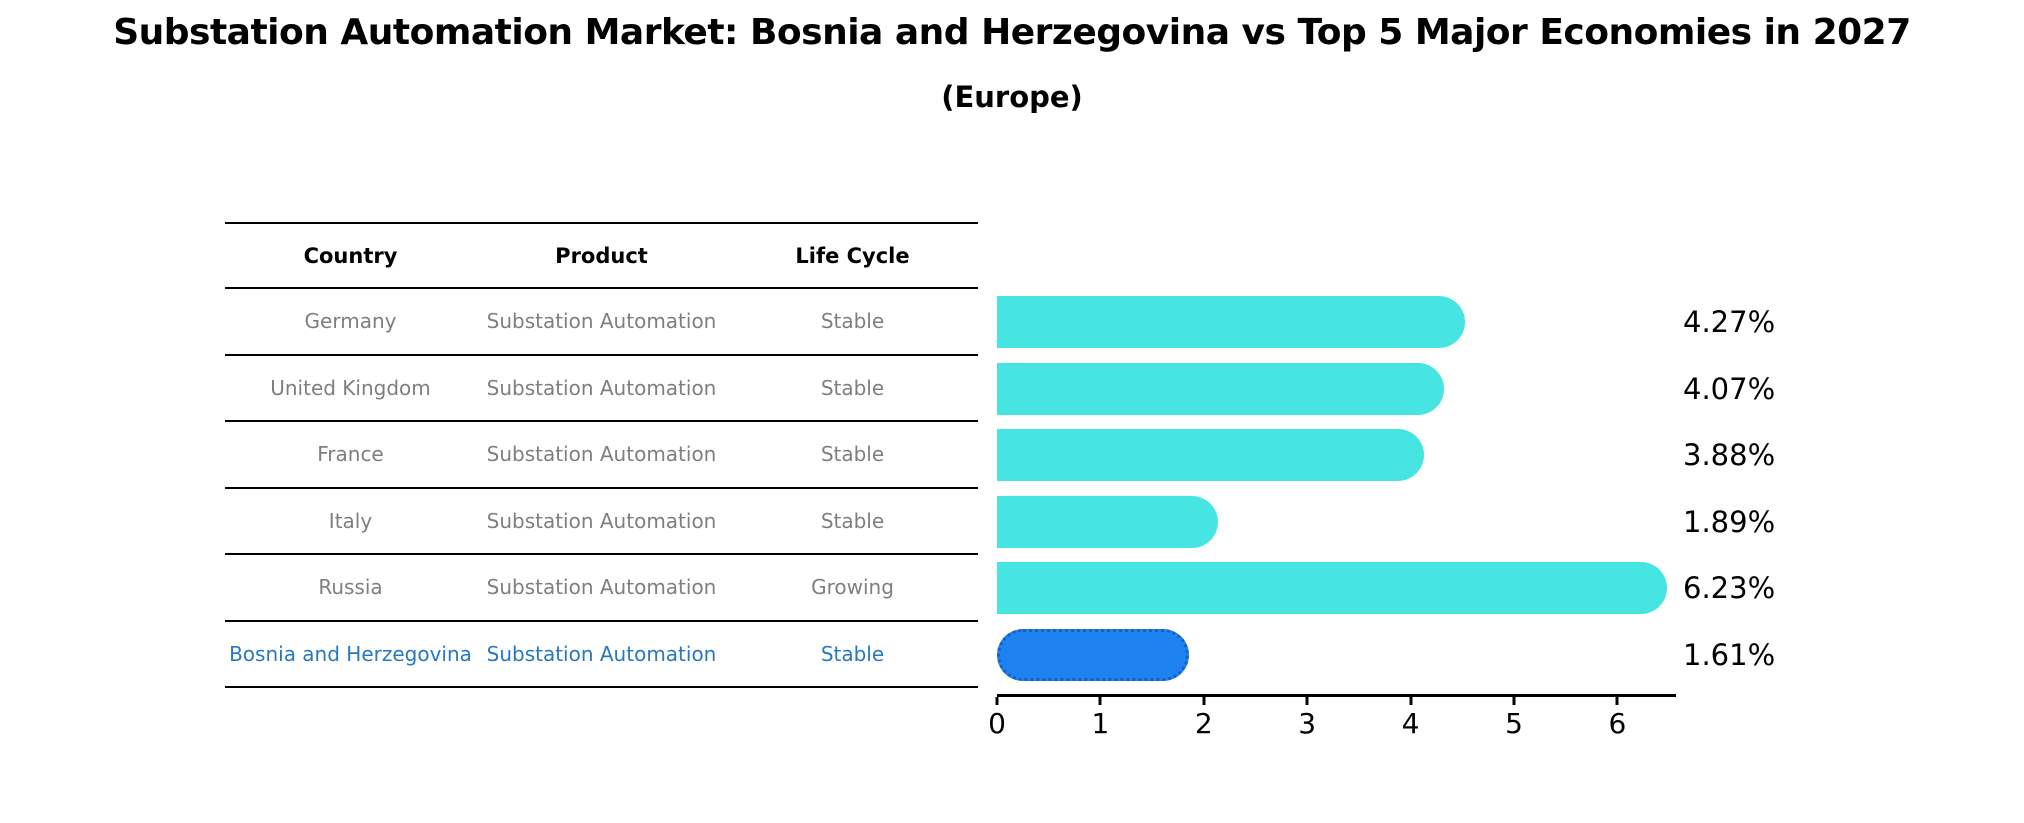 This screenshot has width=2024, height=823. Describe the element at coordinates (1211, 455) in the screenshot. I see `bar-france` at that location.